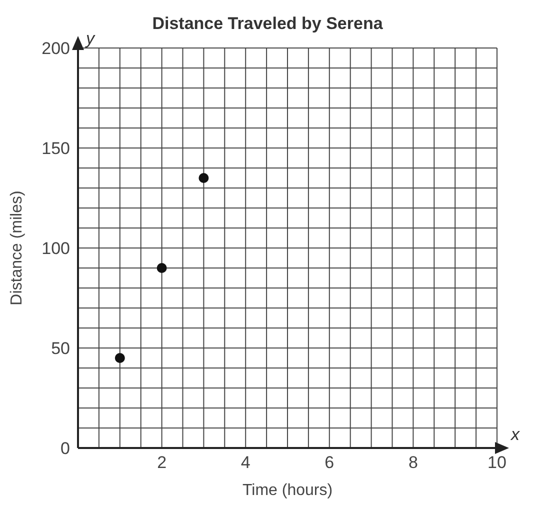  Describe the element at coordinates (267, 23) in the screenshot. I see `chart-title: Distance Traveled by Serena` at that location.